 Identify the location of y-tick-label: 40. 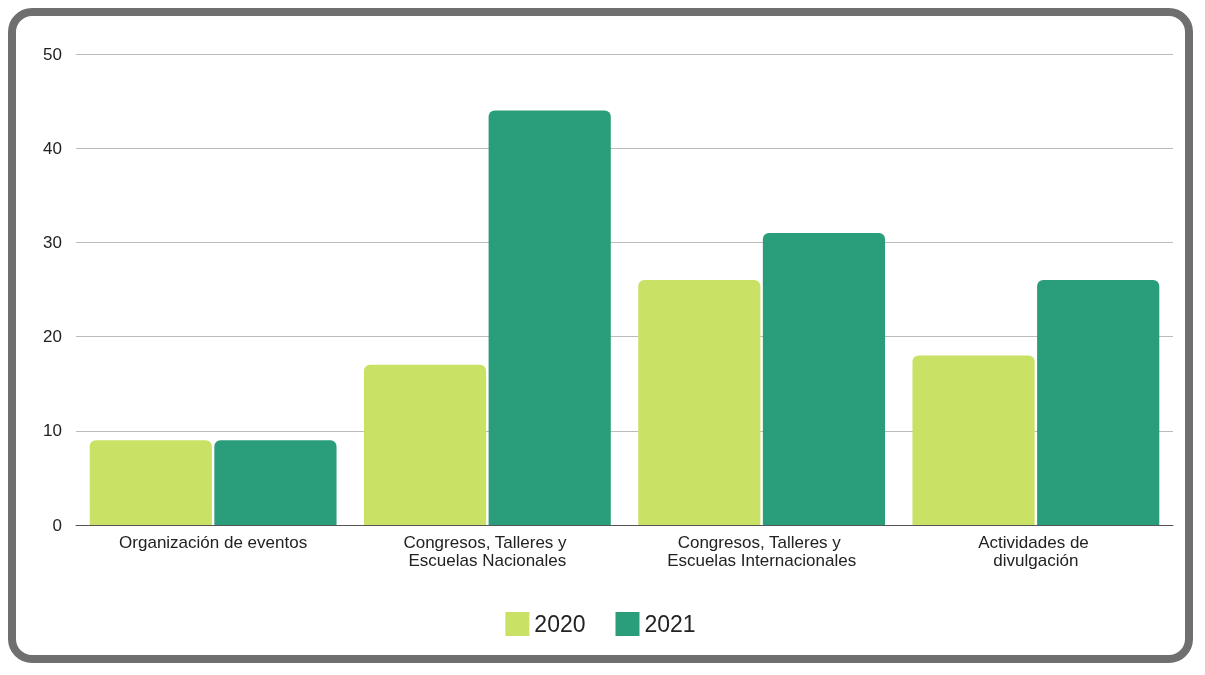
(52, 148).